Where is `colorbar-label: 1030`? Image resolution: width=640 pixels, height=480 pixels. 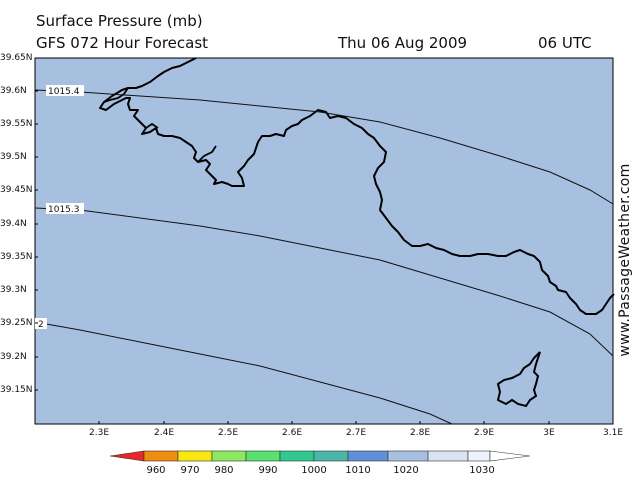
colorbar-label: 1030 is located at coordinates (482, 470).